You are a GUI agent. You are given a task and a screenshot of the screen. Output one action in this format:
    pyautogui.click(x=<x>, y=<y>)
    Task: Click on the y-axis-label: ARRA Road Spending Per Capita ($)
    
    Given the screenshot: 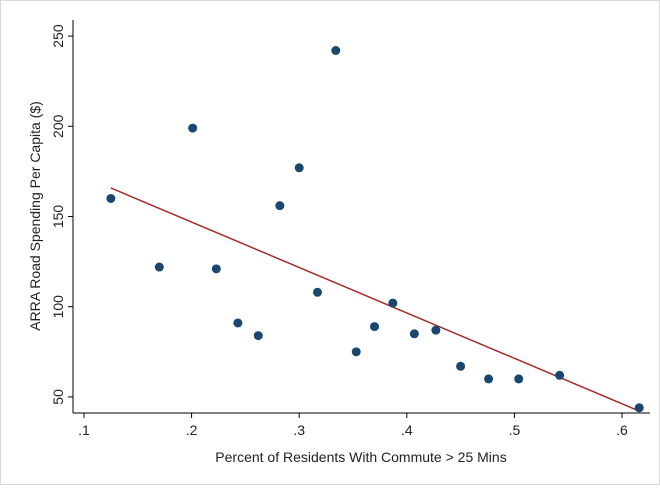 What is the action you would take?
    pyautogui.click(x=35, y=216)
    